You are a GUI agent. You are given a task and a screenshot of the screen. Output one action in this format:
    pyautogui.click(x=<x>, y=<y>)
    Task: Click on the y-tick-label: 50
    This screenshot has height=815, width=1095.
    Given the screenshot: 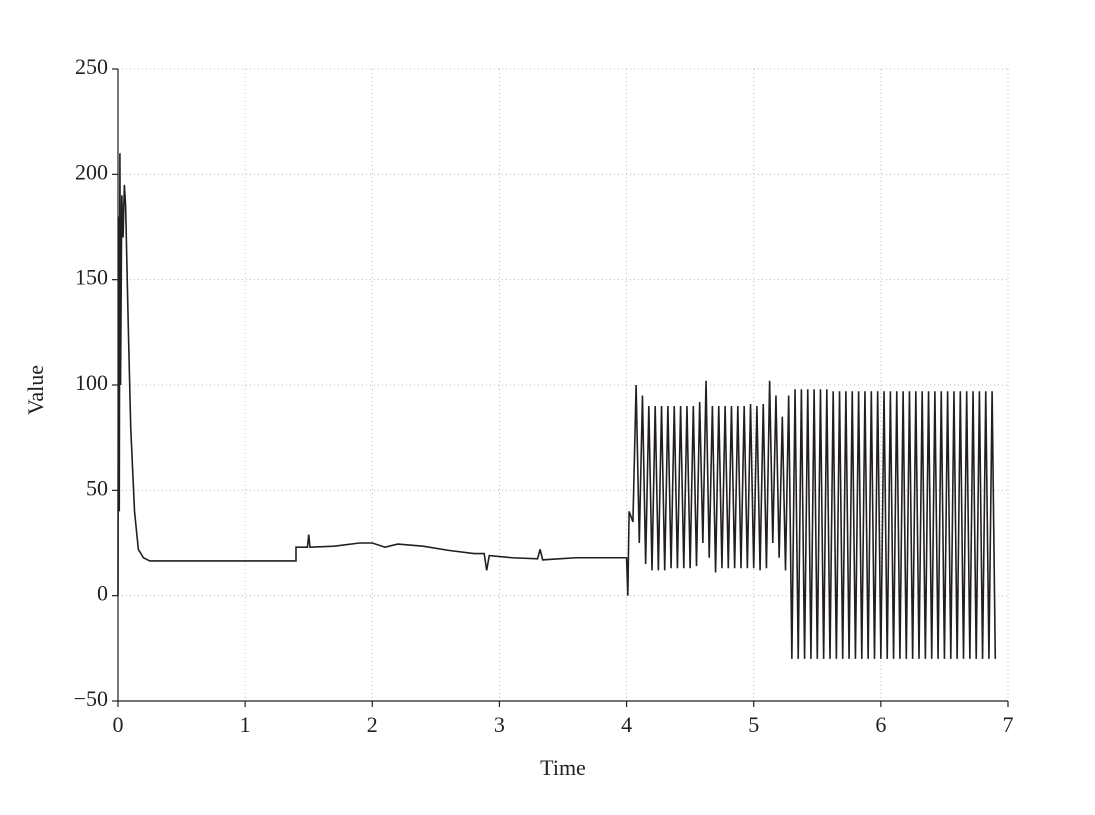 What is the action you would take?
    pyautogui.click(x=97, y=487)
    